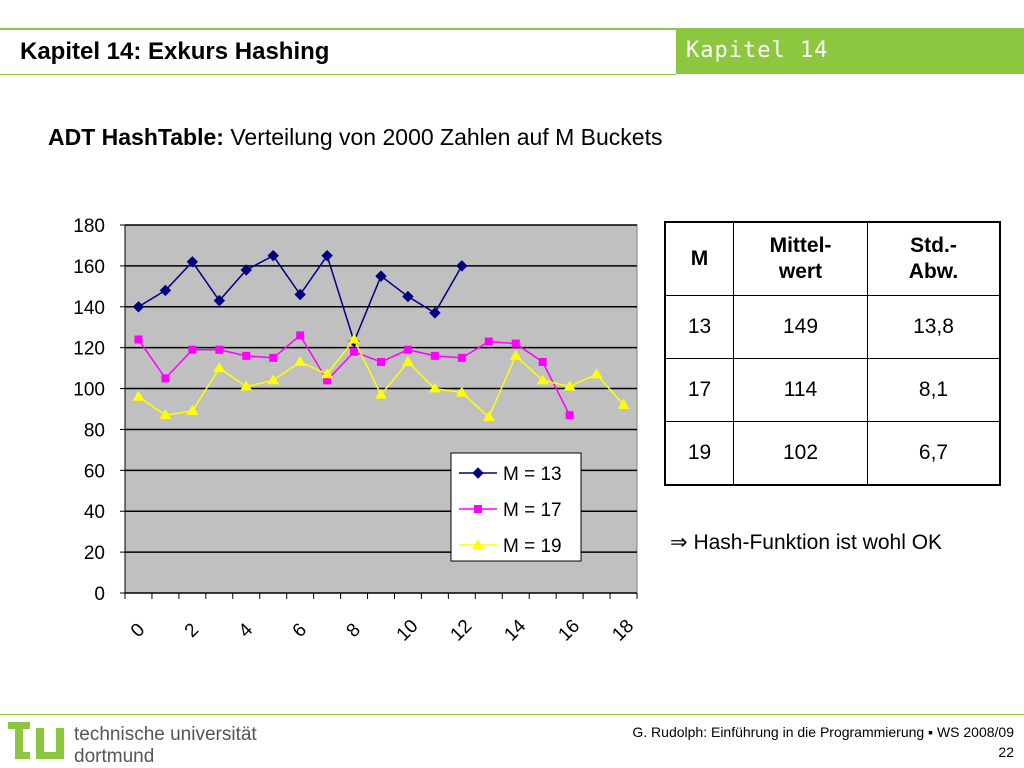 The image size is (1024, 768). I want to click on y-tick-label: 60, so click(94, 471).